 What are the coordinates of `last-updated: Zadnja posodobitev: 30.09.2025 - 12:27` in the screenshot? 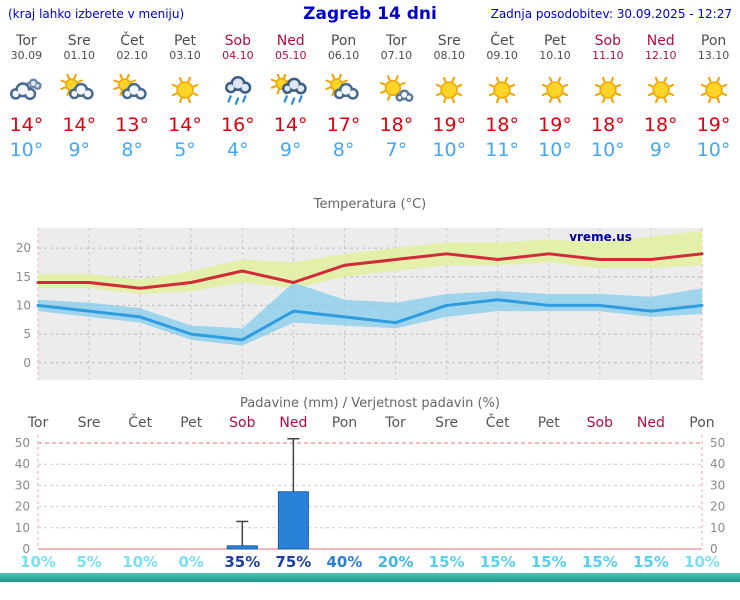 It's located at (611, 14).